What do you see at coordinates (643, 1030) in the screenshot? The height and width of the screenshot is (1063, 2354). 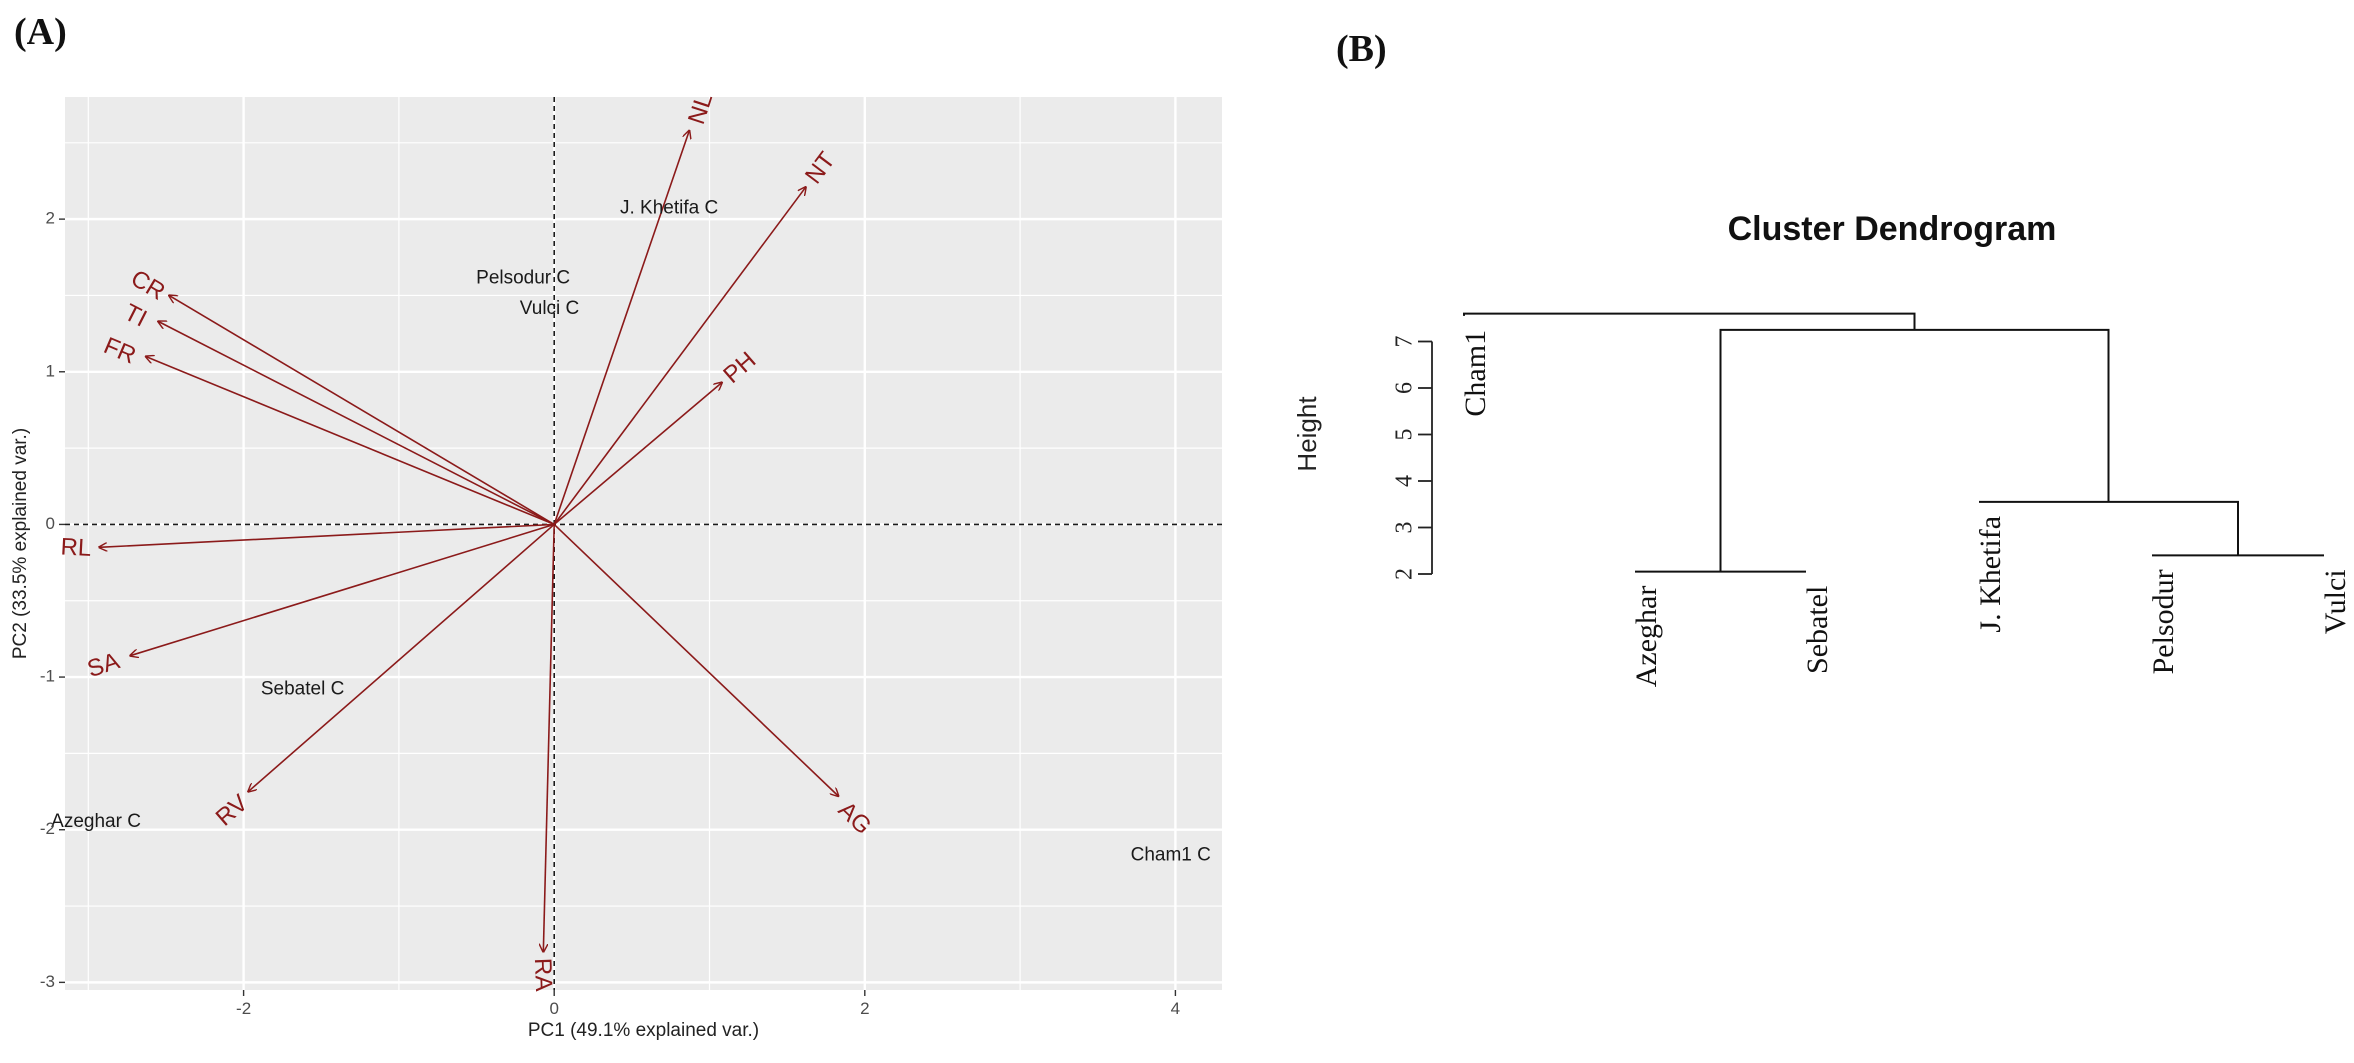 I see `x-axis-title: PC1 (49.1% explained var.)` at bounding box center [643, 1030].